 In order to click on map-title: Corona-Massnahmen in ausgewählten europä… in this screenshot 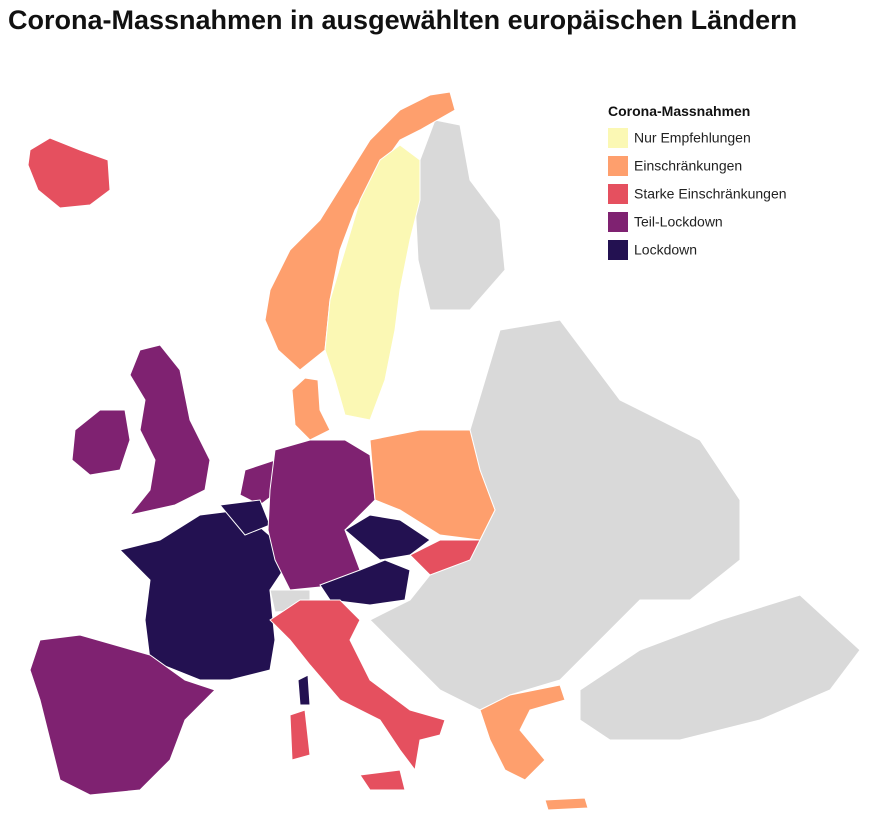, I will do `click(403, 20)`.